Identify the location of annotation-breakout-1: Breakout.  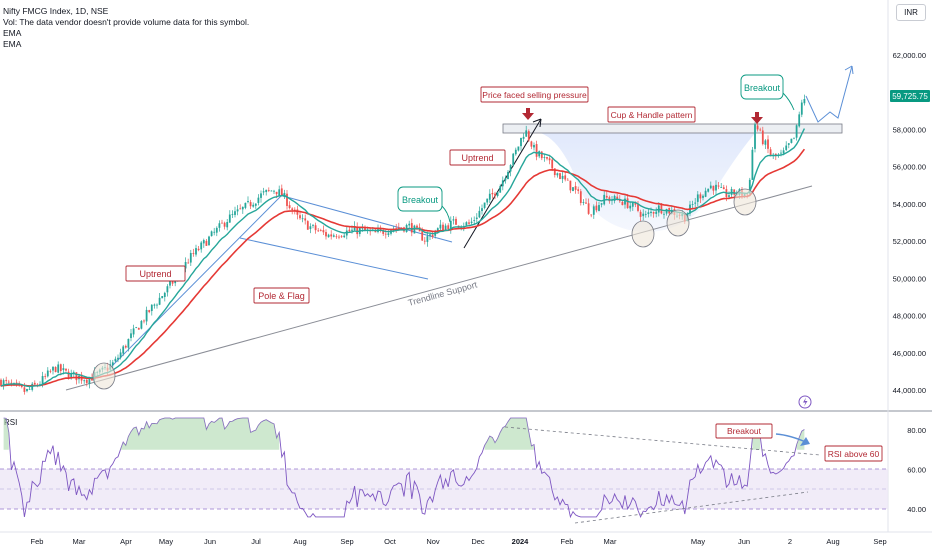
(424, 204).